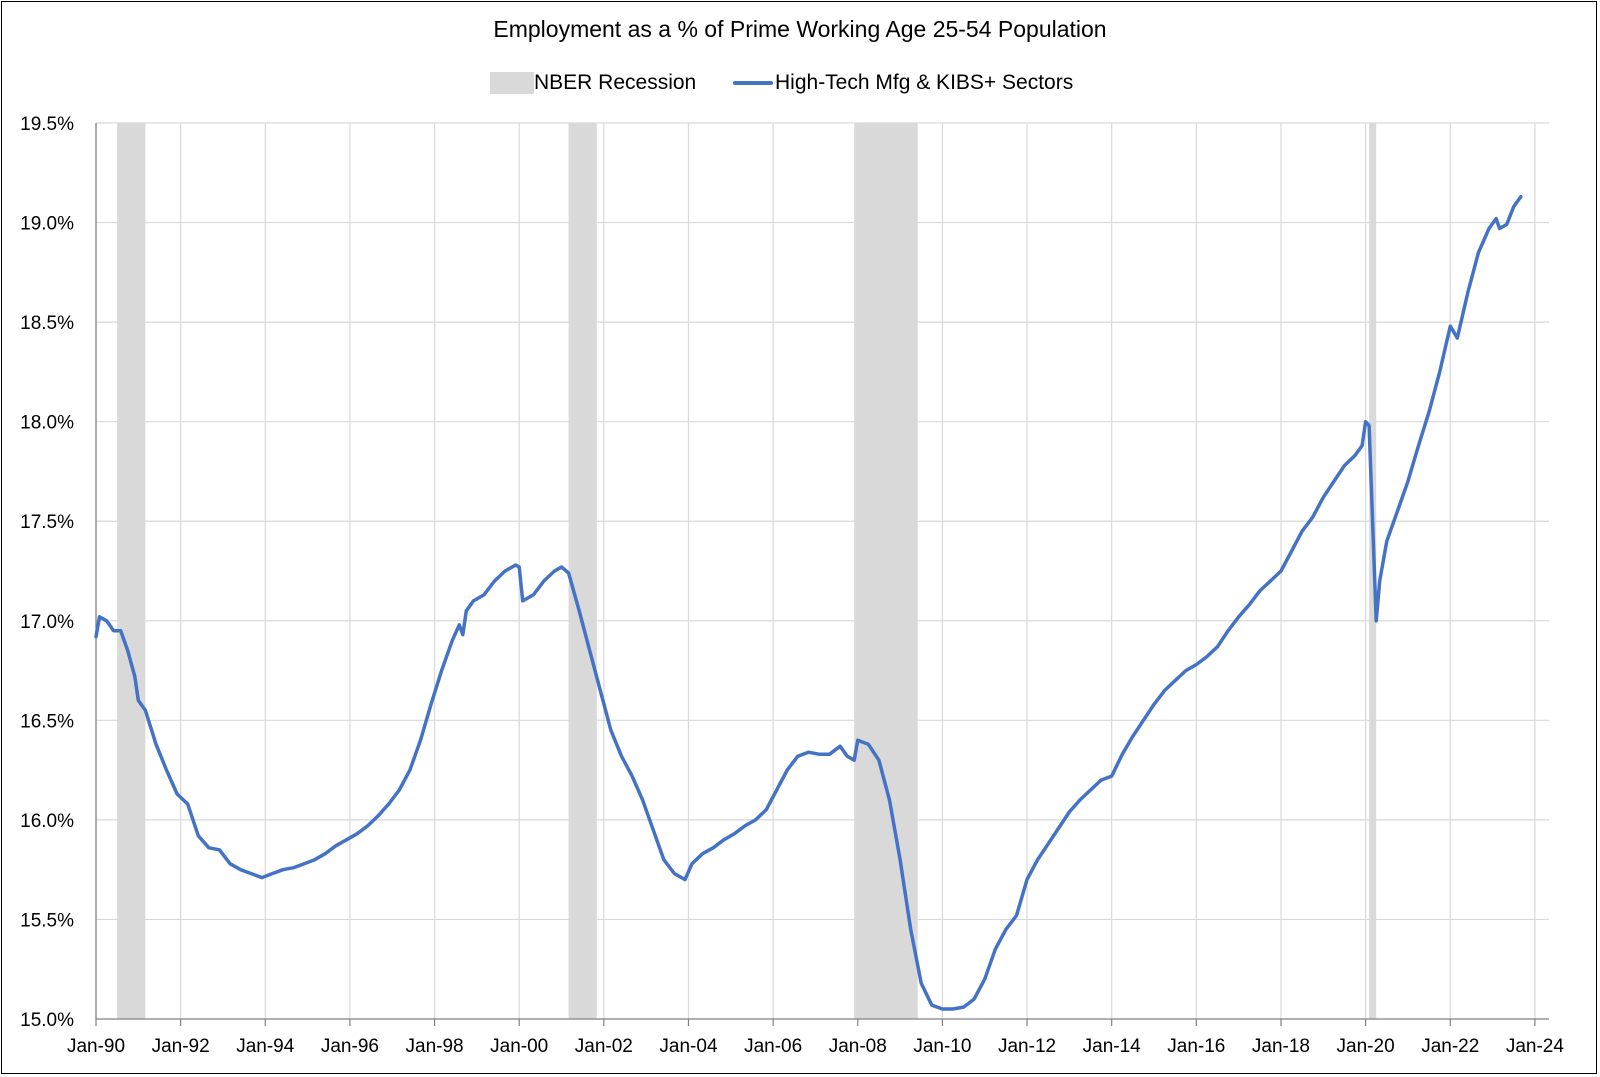 Image resolution: width=1600 pixels, height=1077 pixels. Describe the element at coordinates (350, 1046) in the screenshot. I see `x-tick-label: Jan-96` at that location.